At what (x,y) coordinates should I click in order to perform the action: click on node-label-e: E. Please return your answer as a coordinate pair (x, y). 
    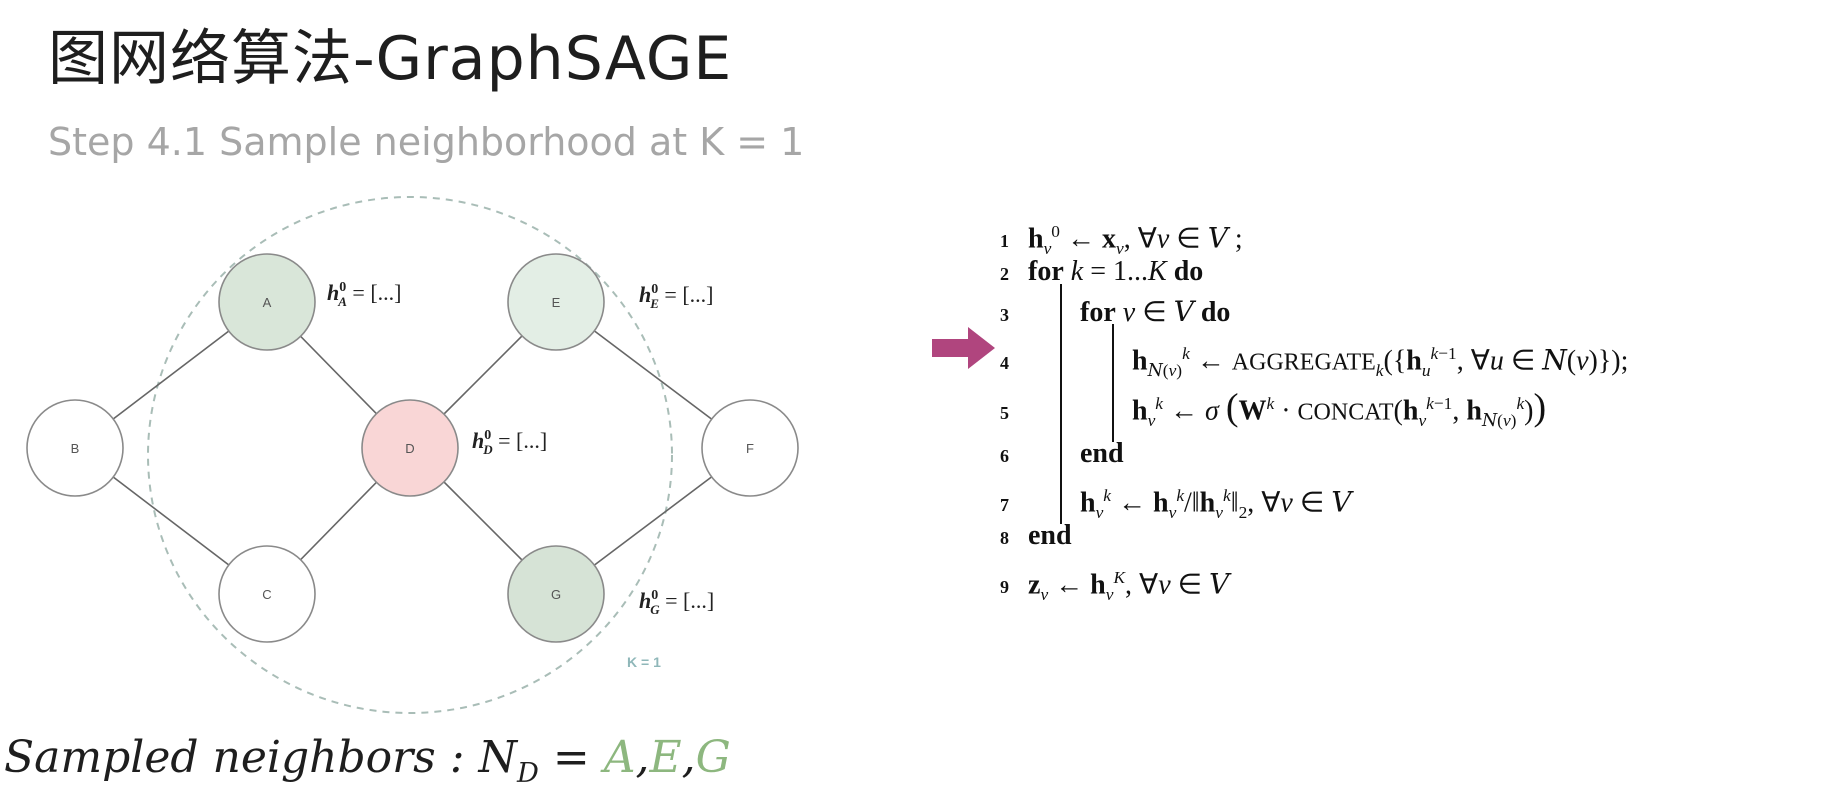
    Looking at the image, I should click on (556, 302).